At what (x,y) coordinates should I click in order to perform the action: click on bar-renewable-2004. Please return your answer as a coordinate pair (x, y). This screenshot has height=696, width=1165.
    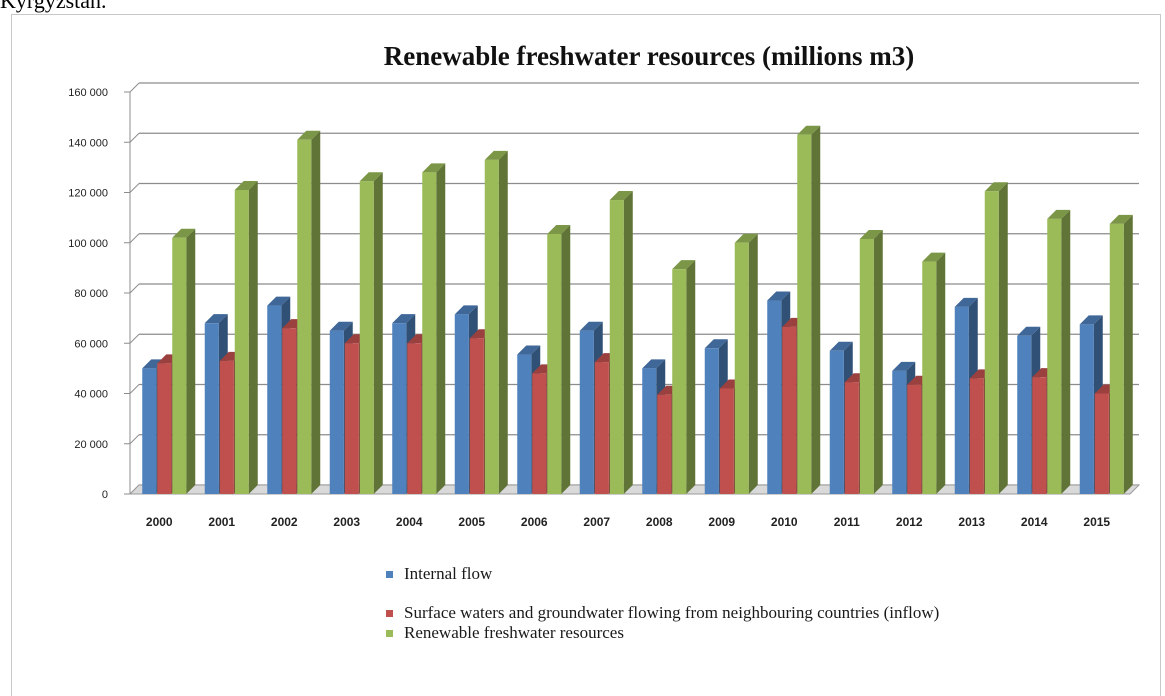
    Looking at the image, I should click on (434, 328).